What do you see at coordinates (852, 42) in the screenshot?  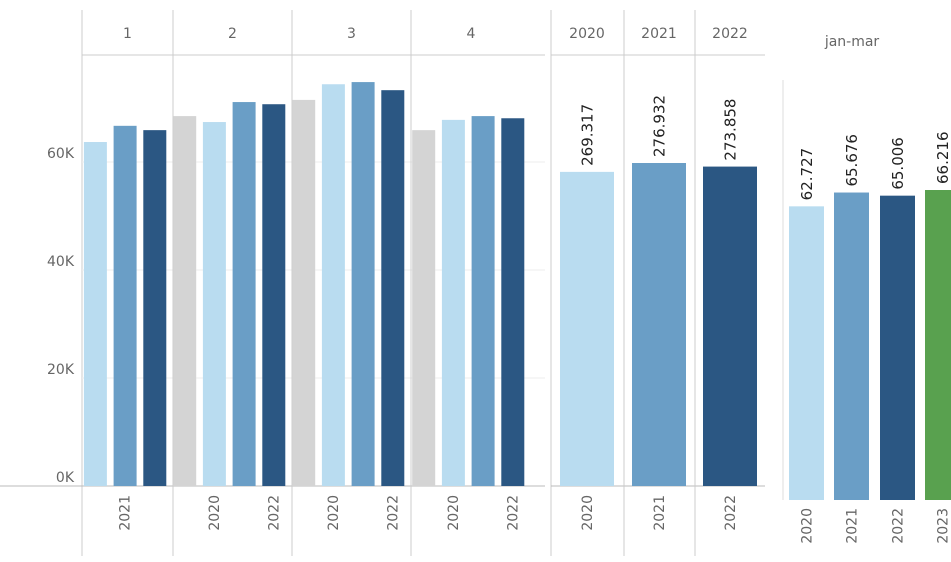 I see `panel-title: jan-mar` at bounding box center [852, 42].